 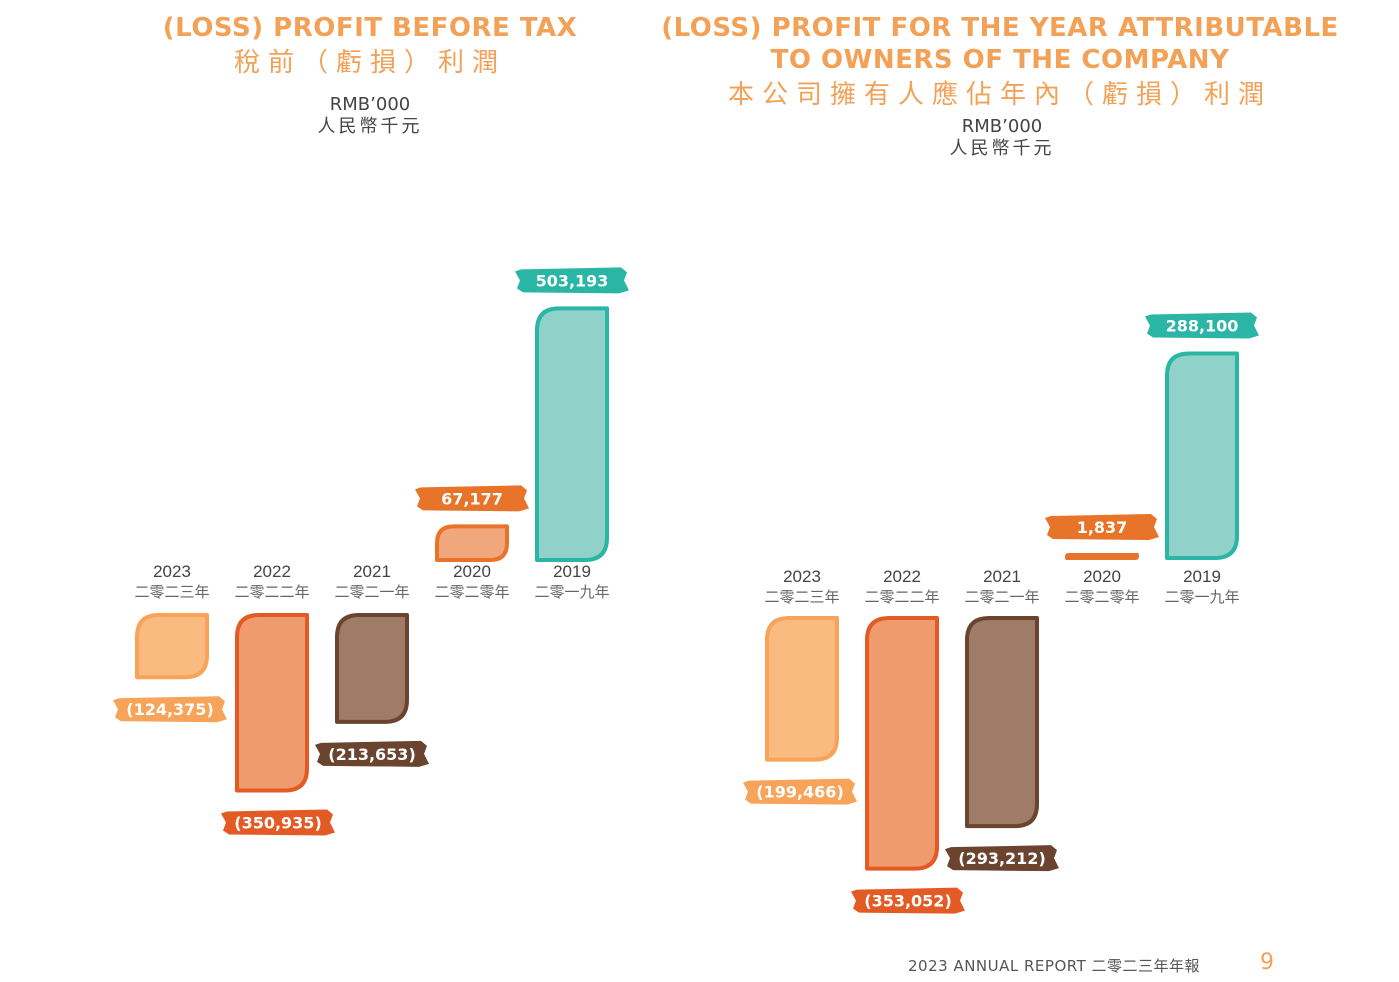 I want to click on chart2-value-label-2020: 1,837, so click(x=1102, y=527).